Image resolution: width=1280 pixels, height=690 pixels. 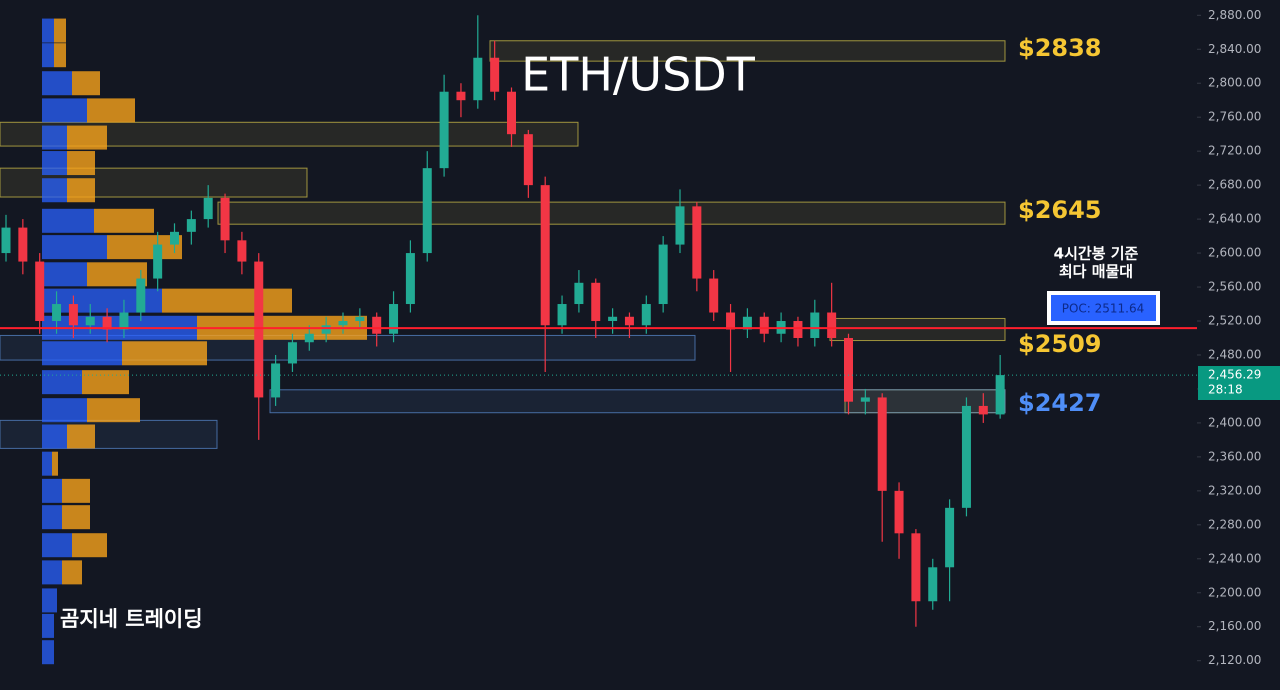 I want to click on y-tick-label: 2,720.00, so click(x=1234, y=151).